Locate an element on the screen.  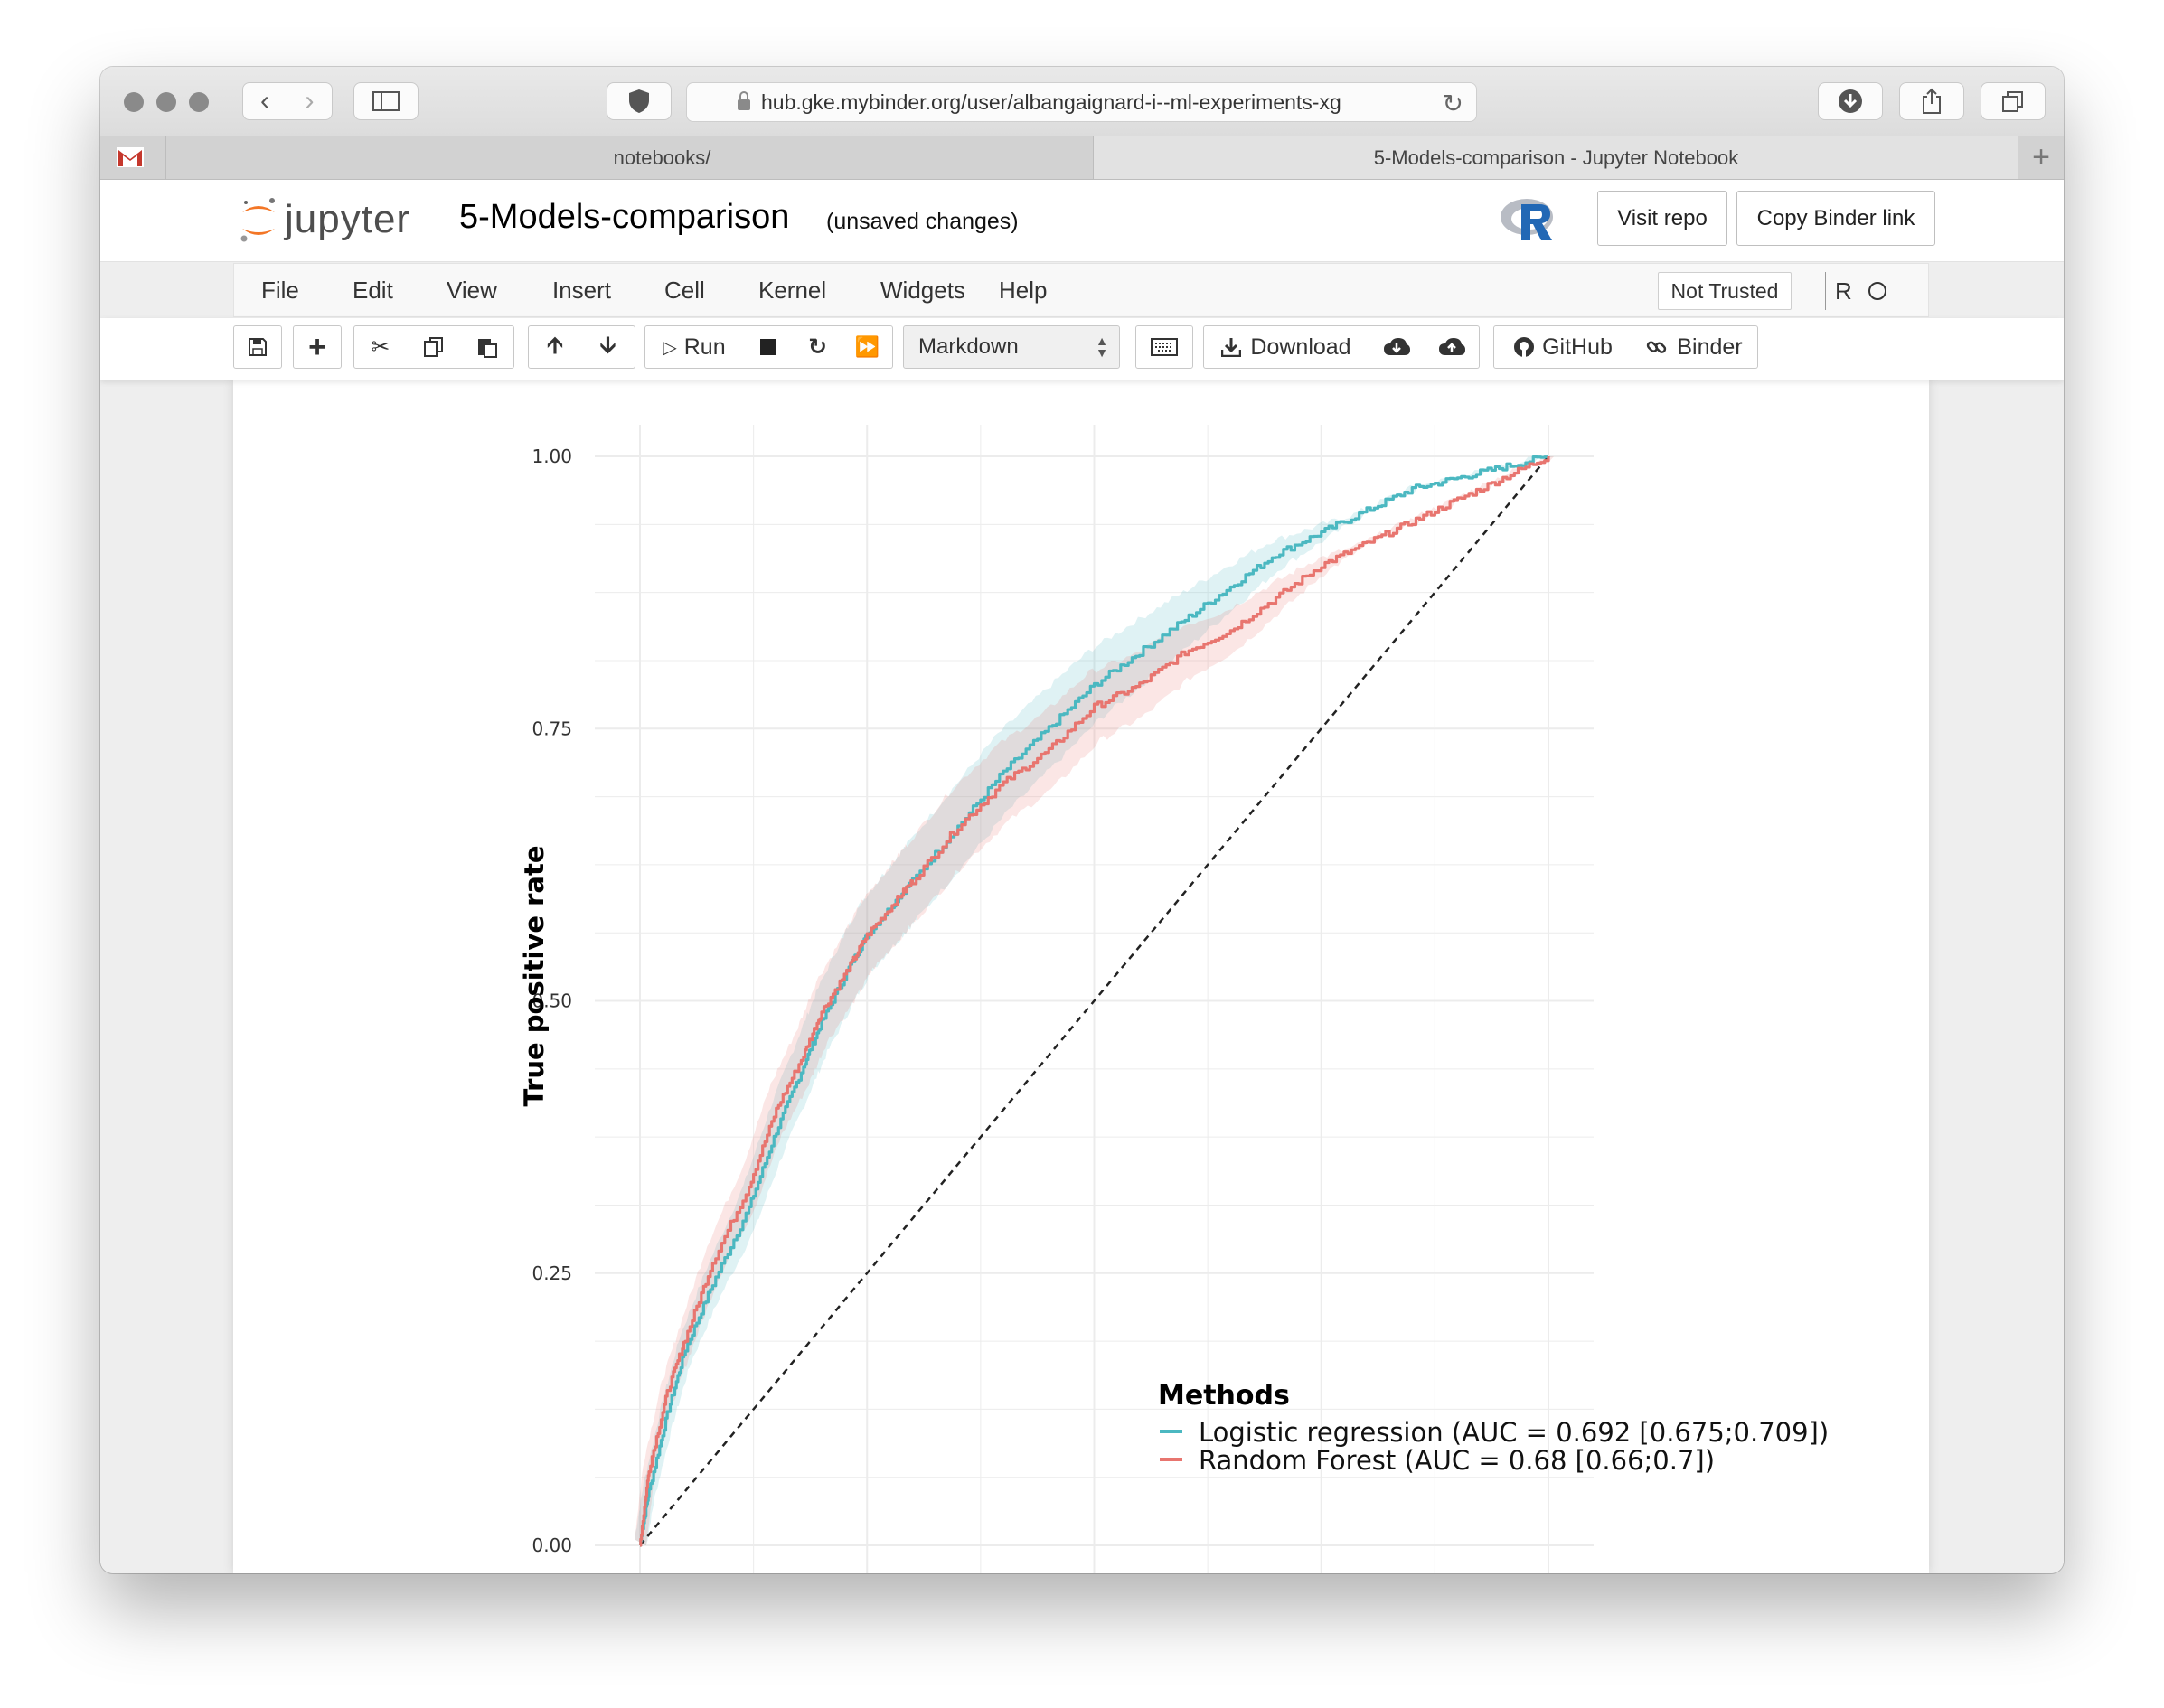
keyboard-icon is located at coordinates (1164, 347).